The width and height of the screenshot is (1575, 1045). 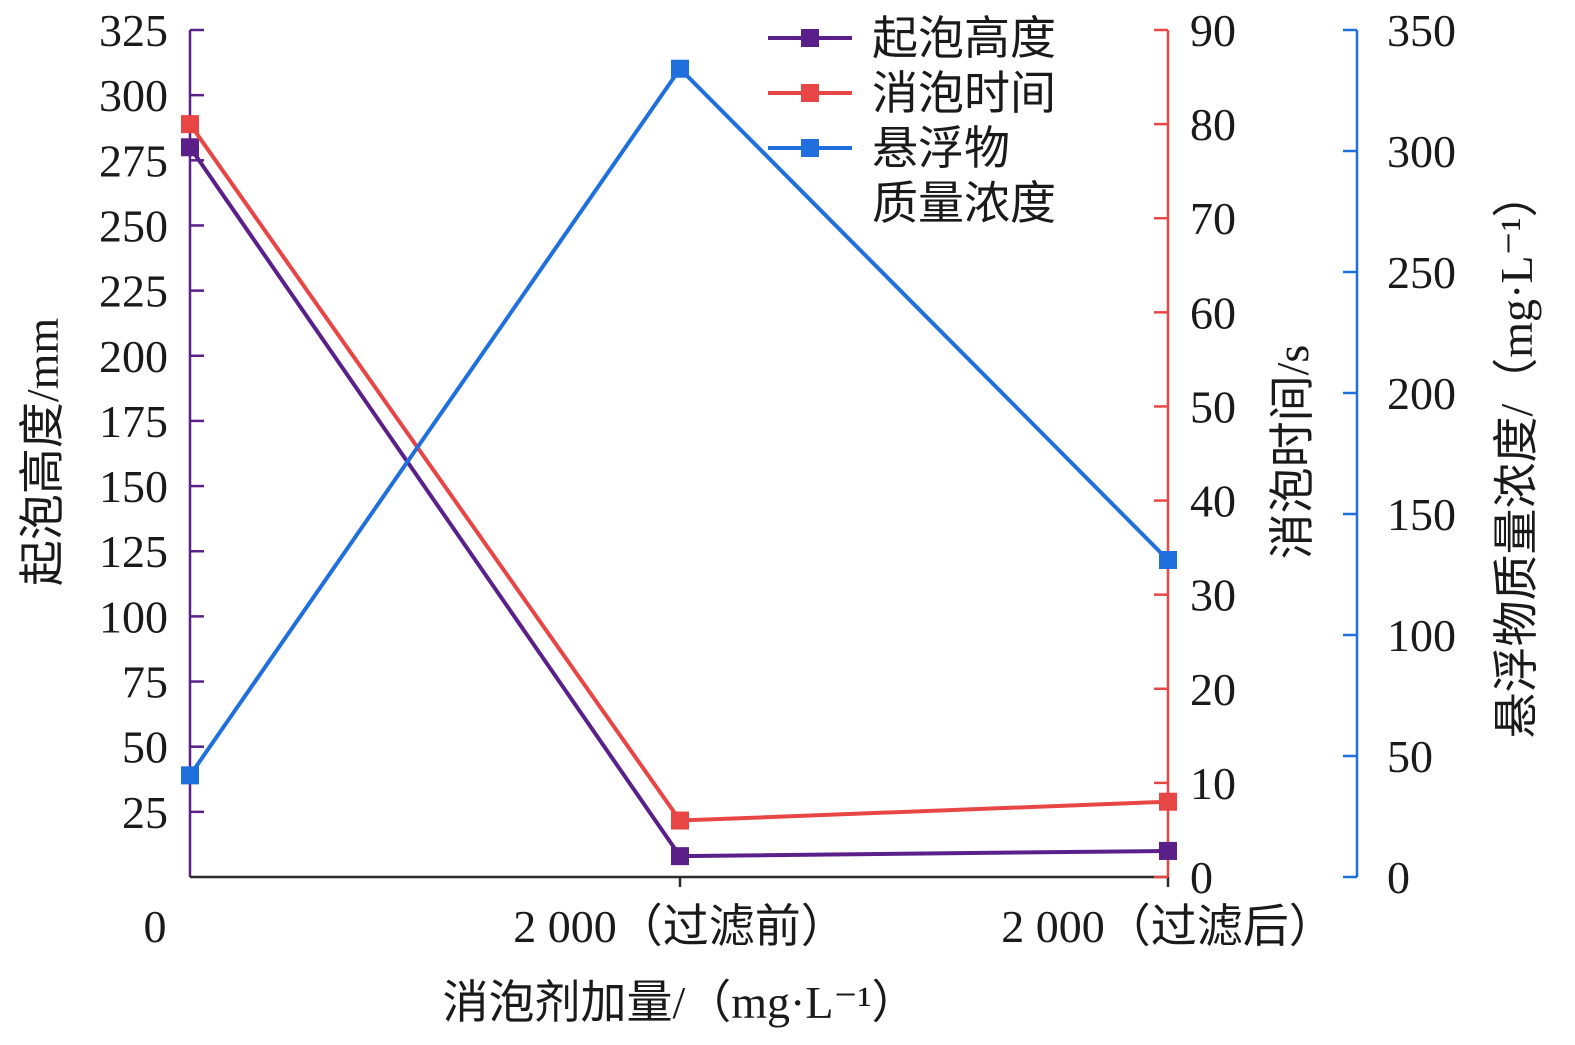 What do you see at coordinates (1516, 454) in the screenshot?
I see `right2-axis-title: 悬浮物质量浓度/（mg·L⁻¹）` at bounding box center [1516, 454].